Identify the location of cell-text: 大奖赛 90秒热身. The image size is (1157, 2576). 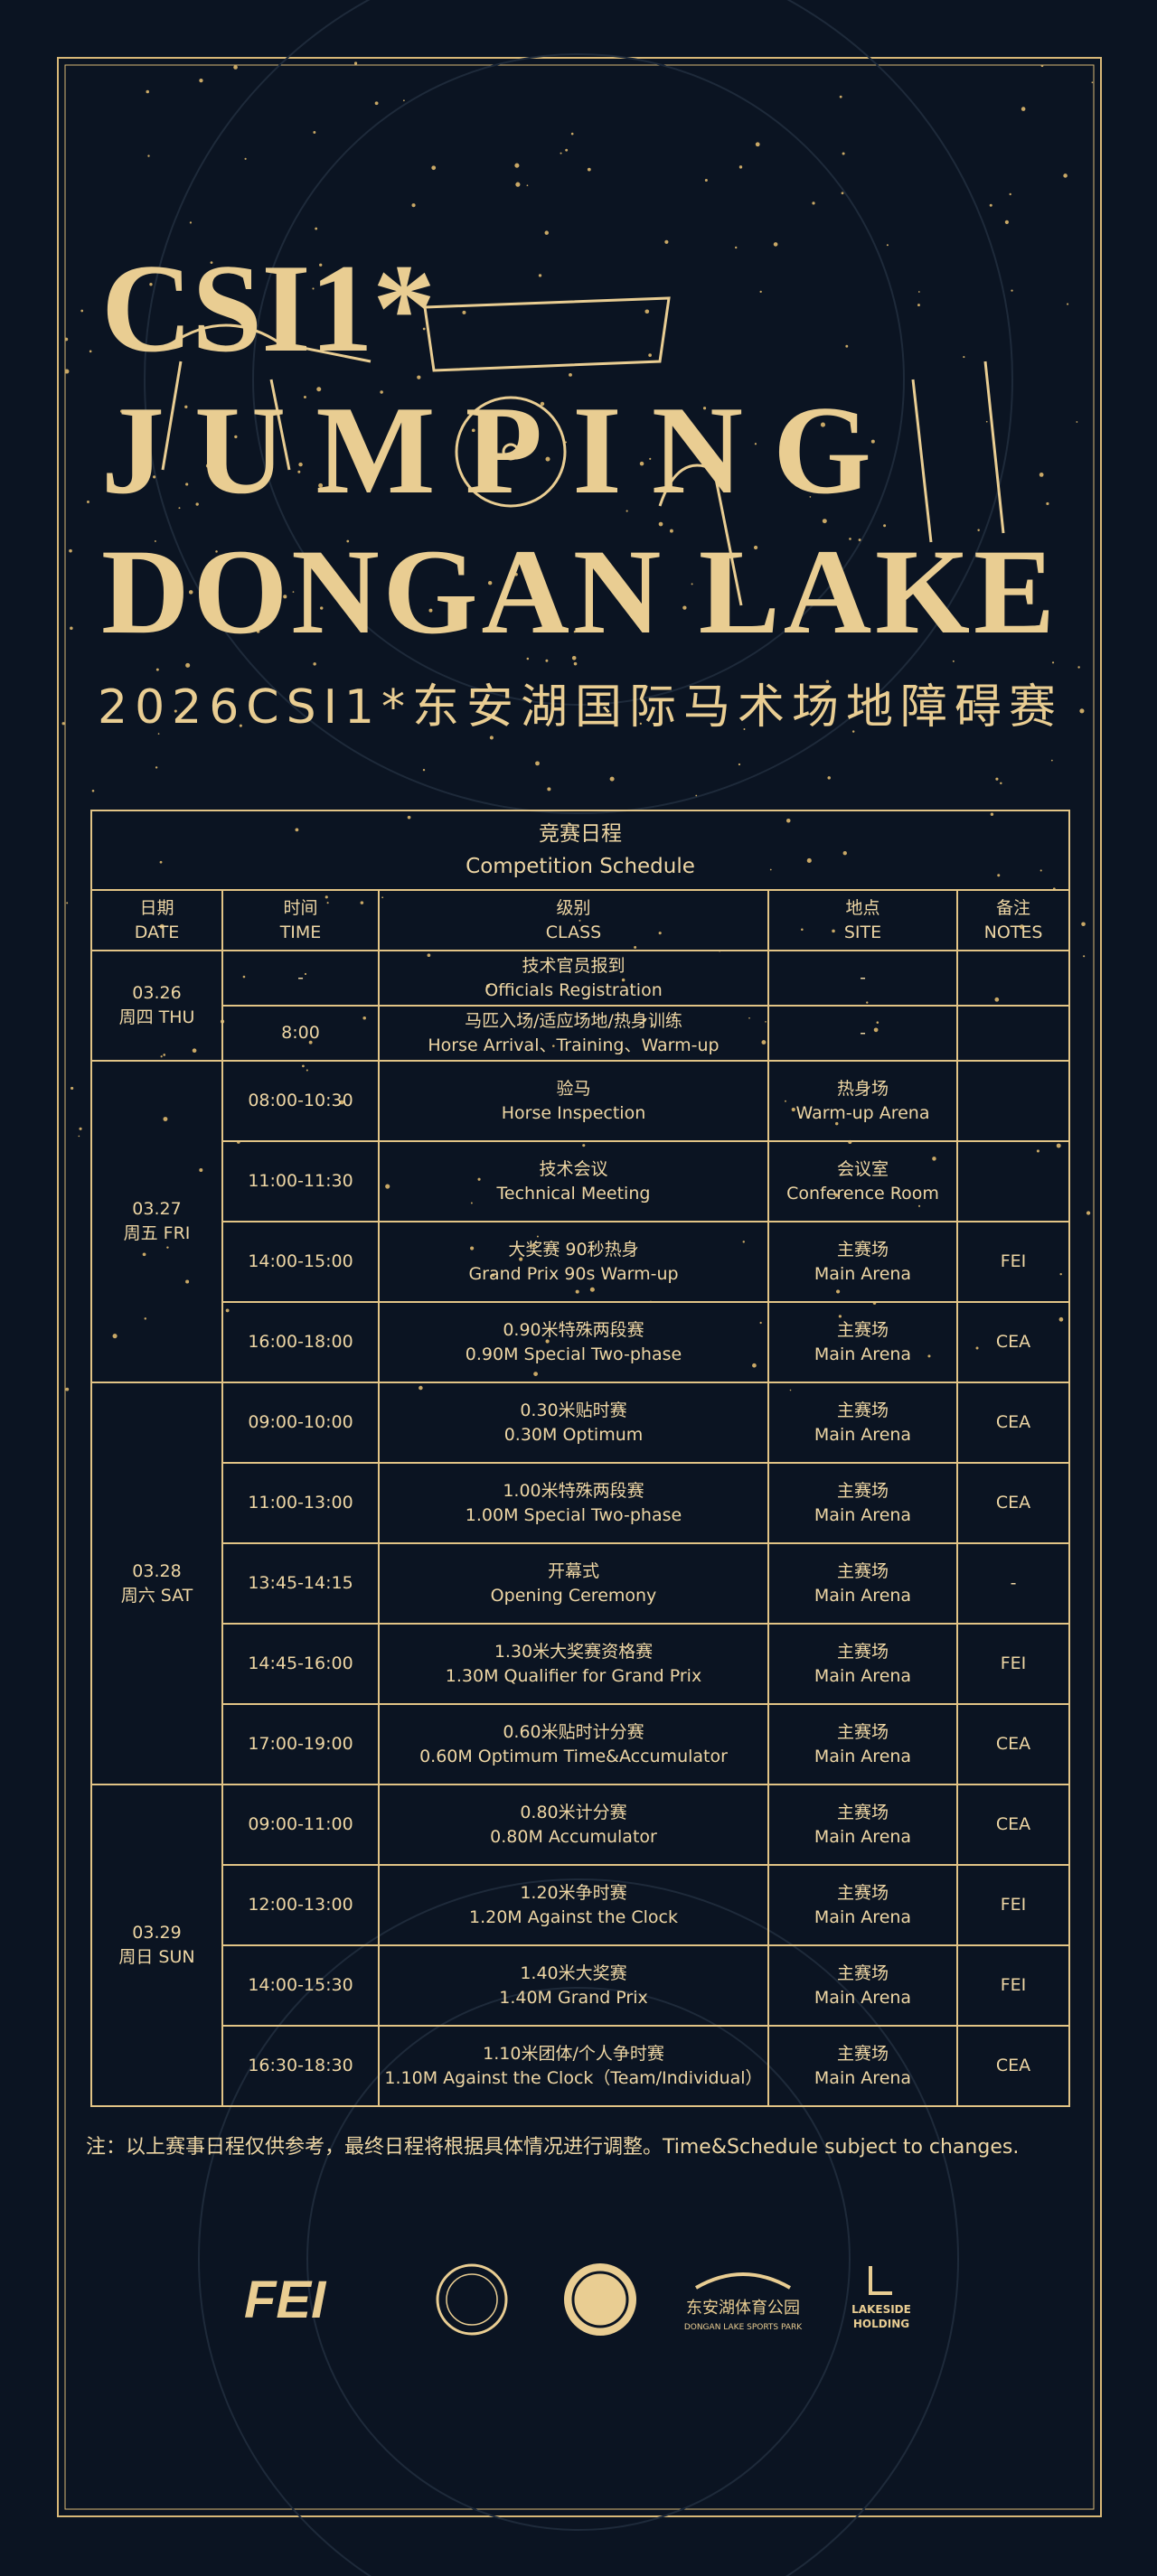
(573, 1249).